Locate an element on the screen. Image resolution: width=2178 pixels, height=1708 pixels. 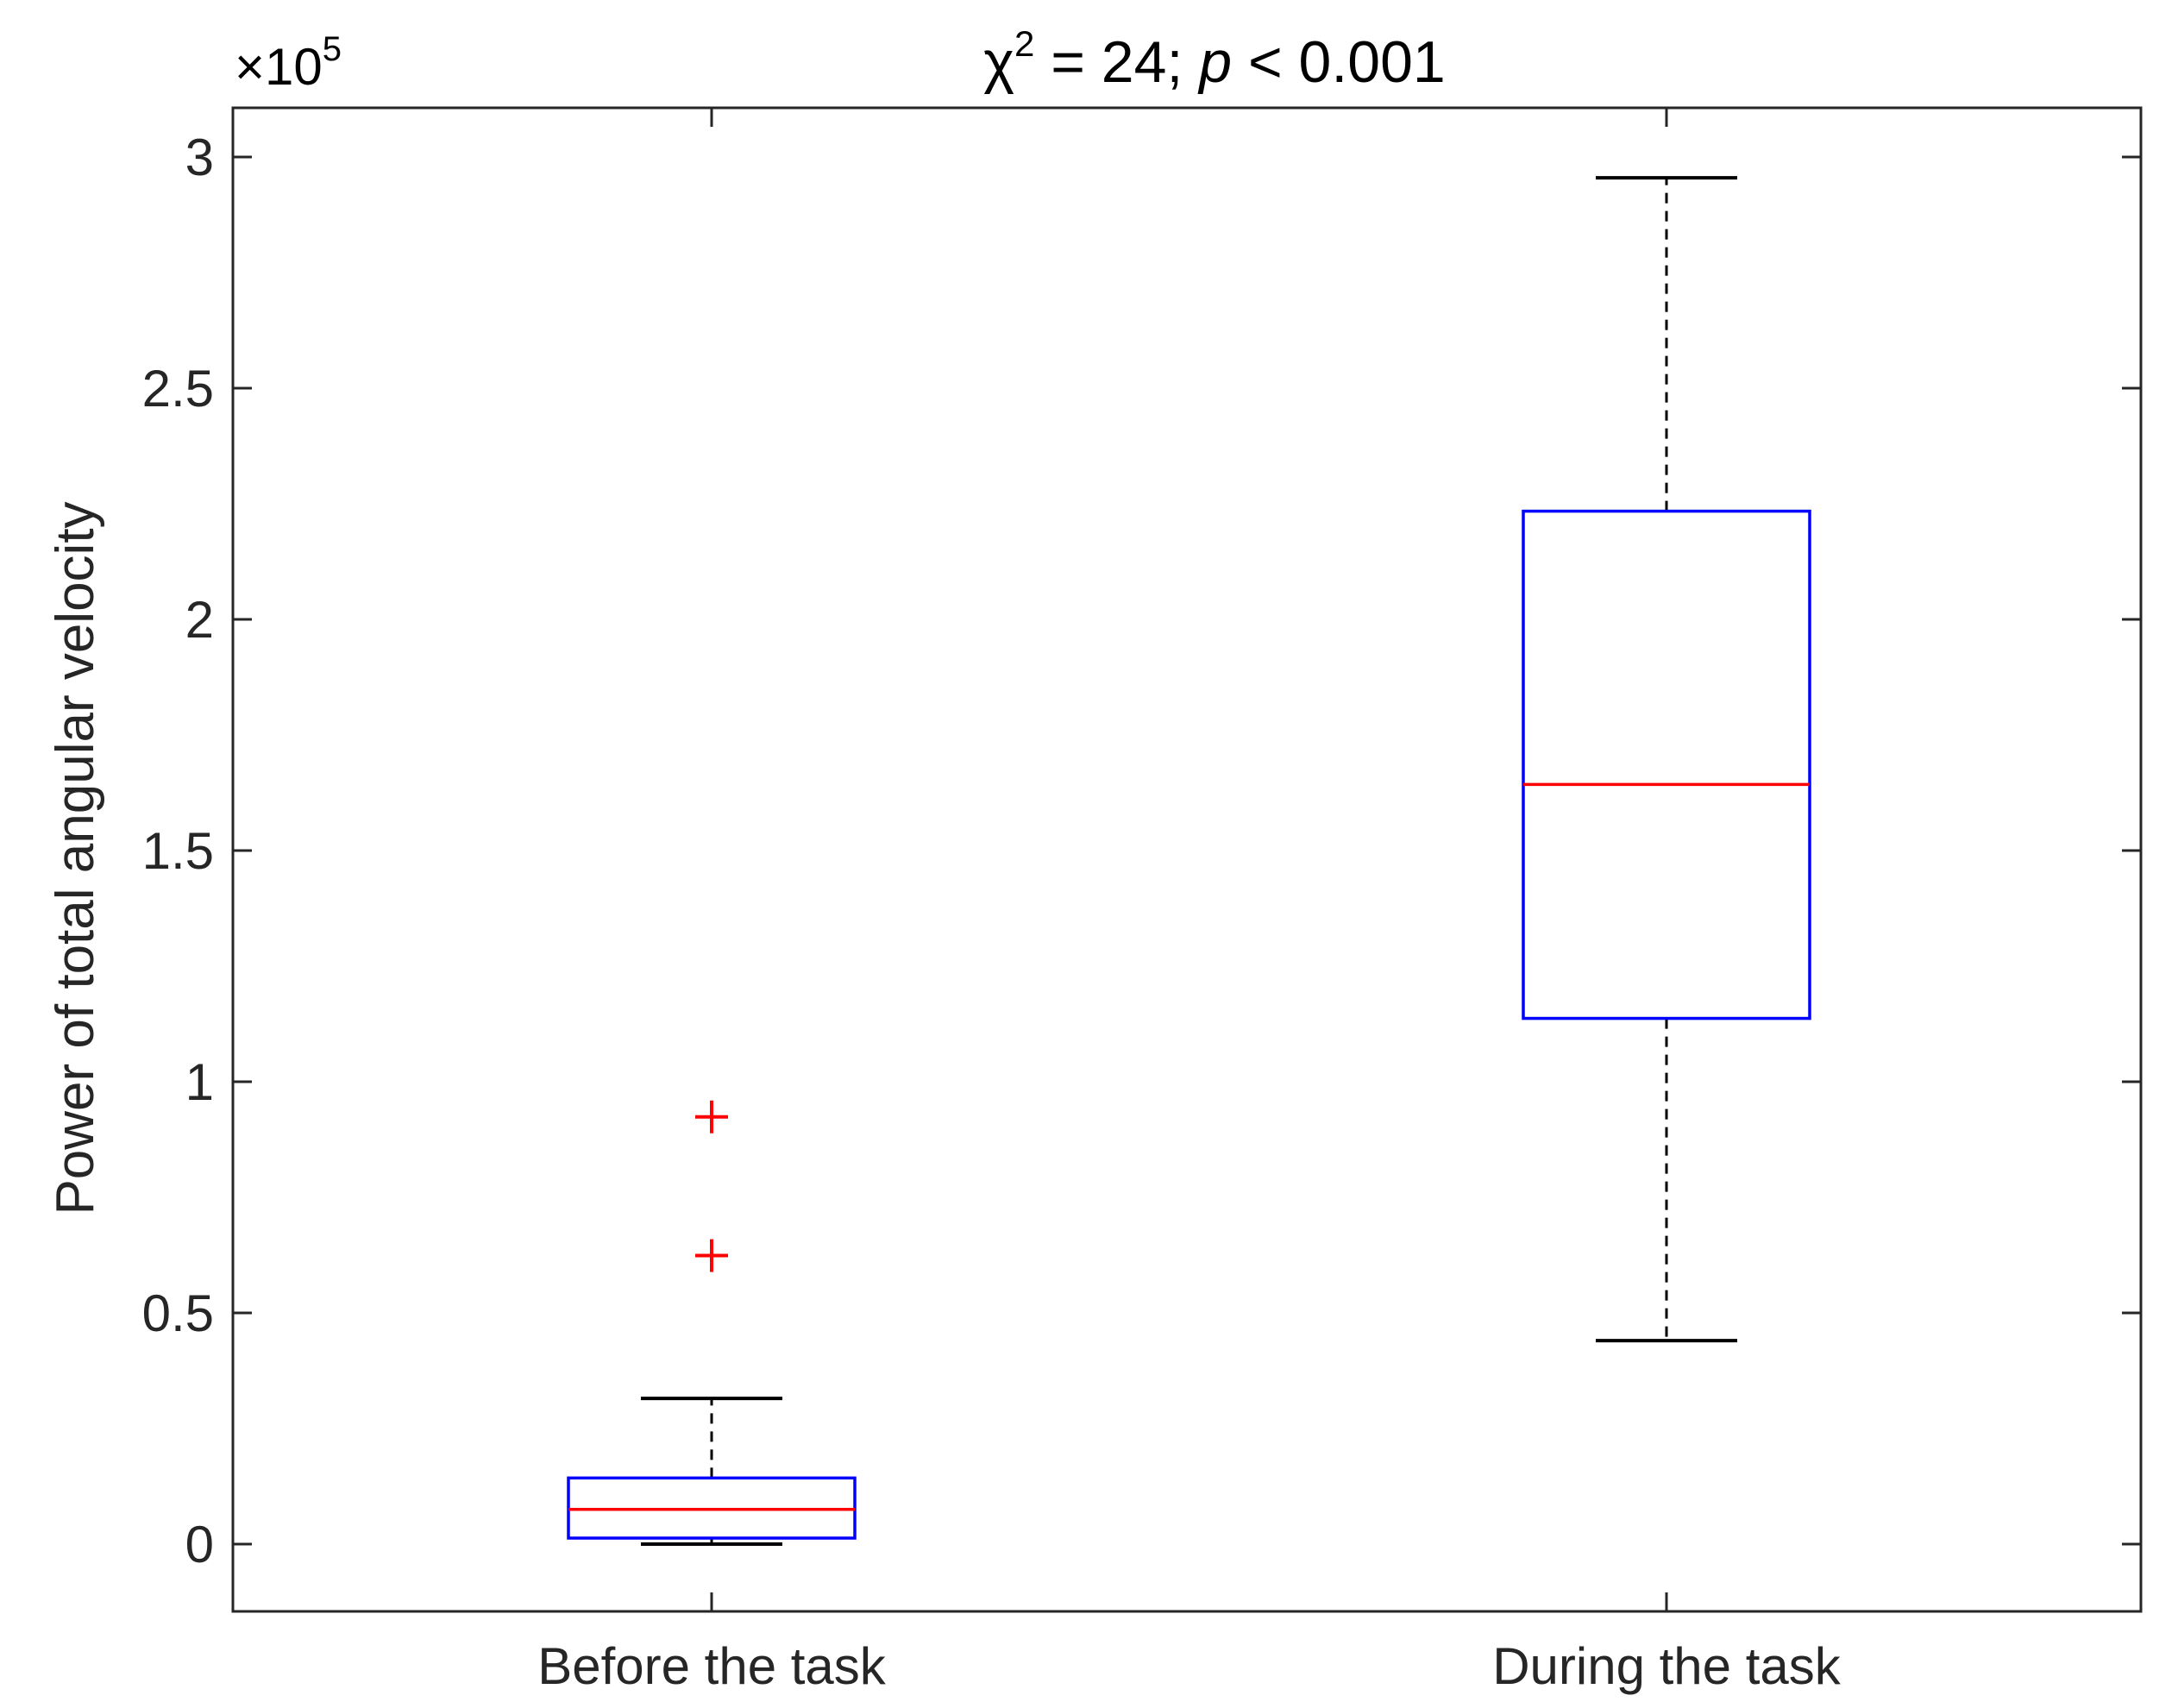
x-tick-label: During the task is located at coordinates (1667, 1666).